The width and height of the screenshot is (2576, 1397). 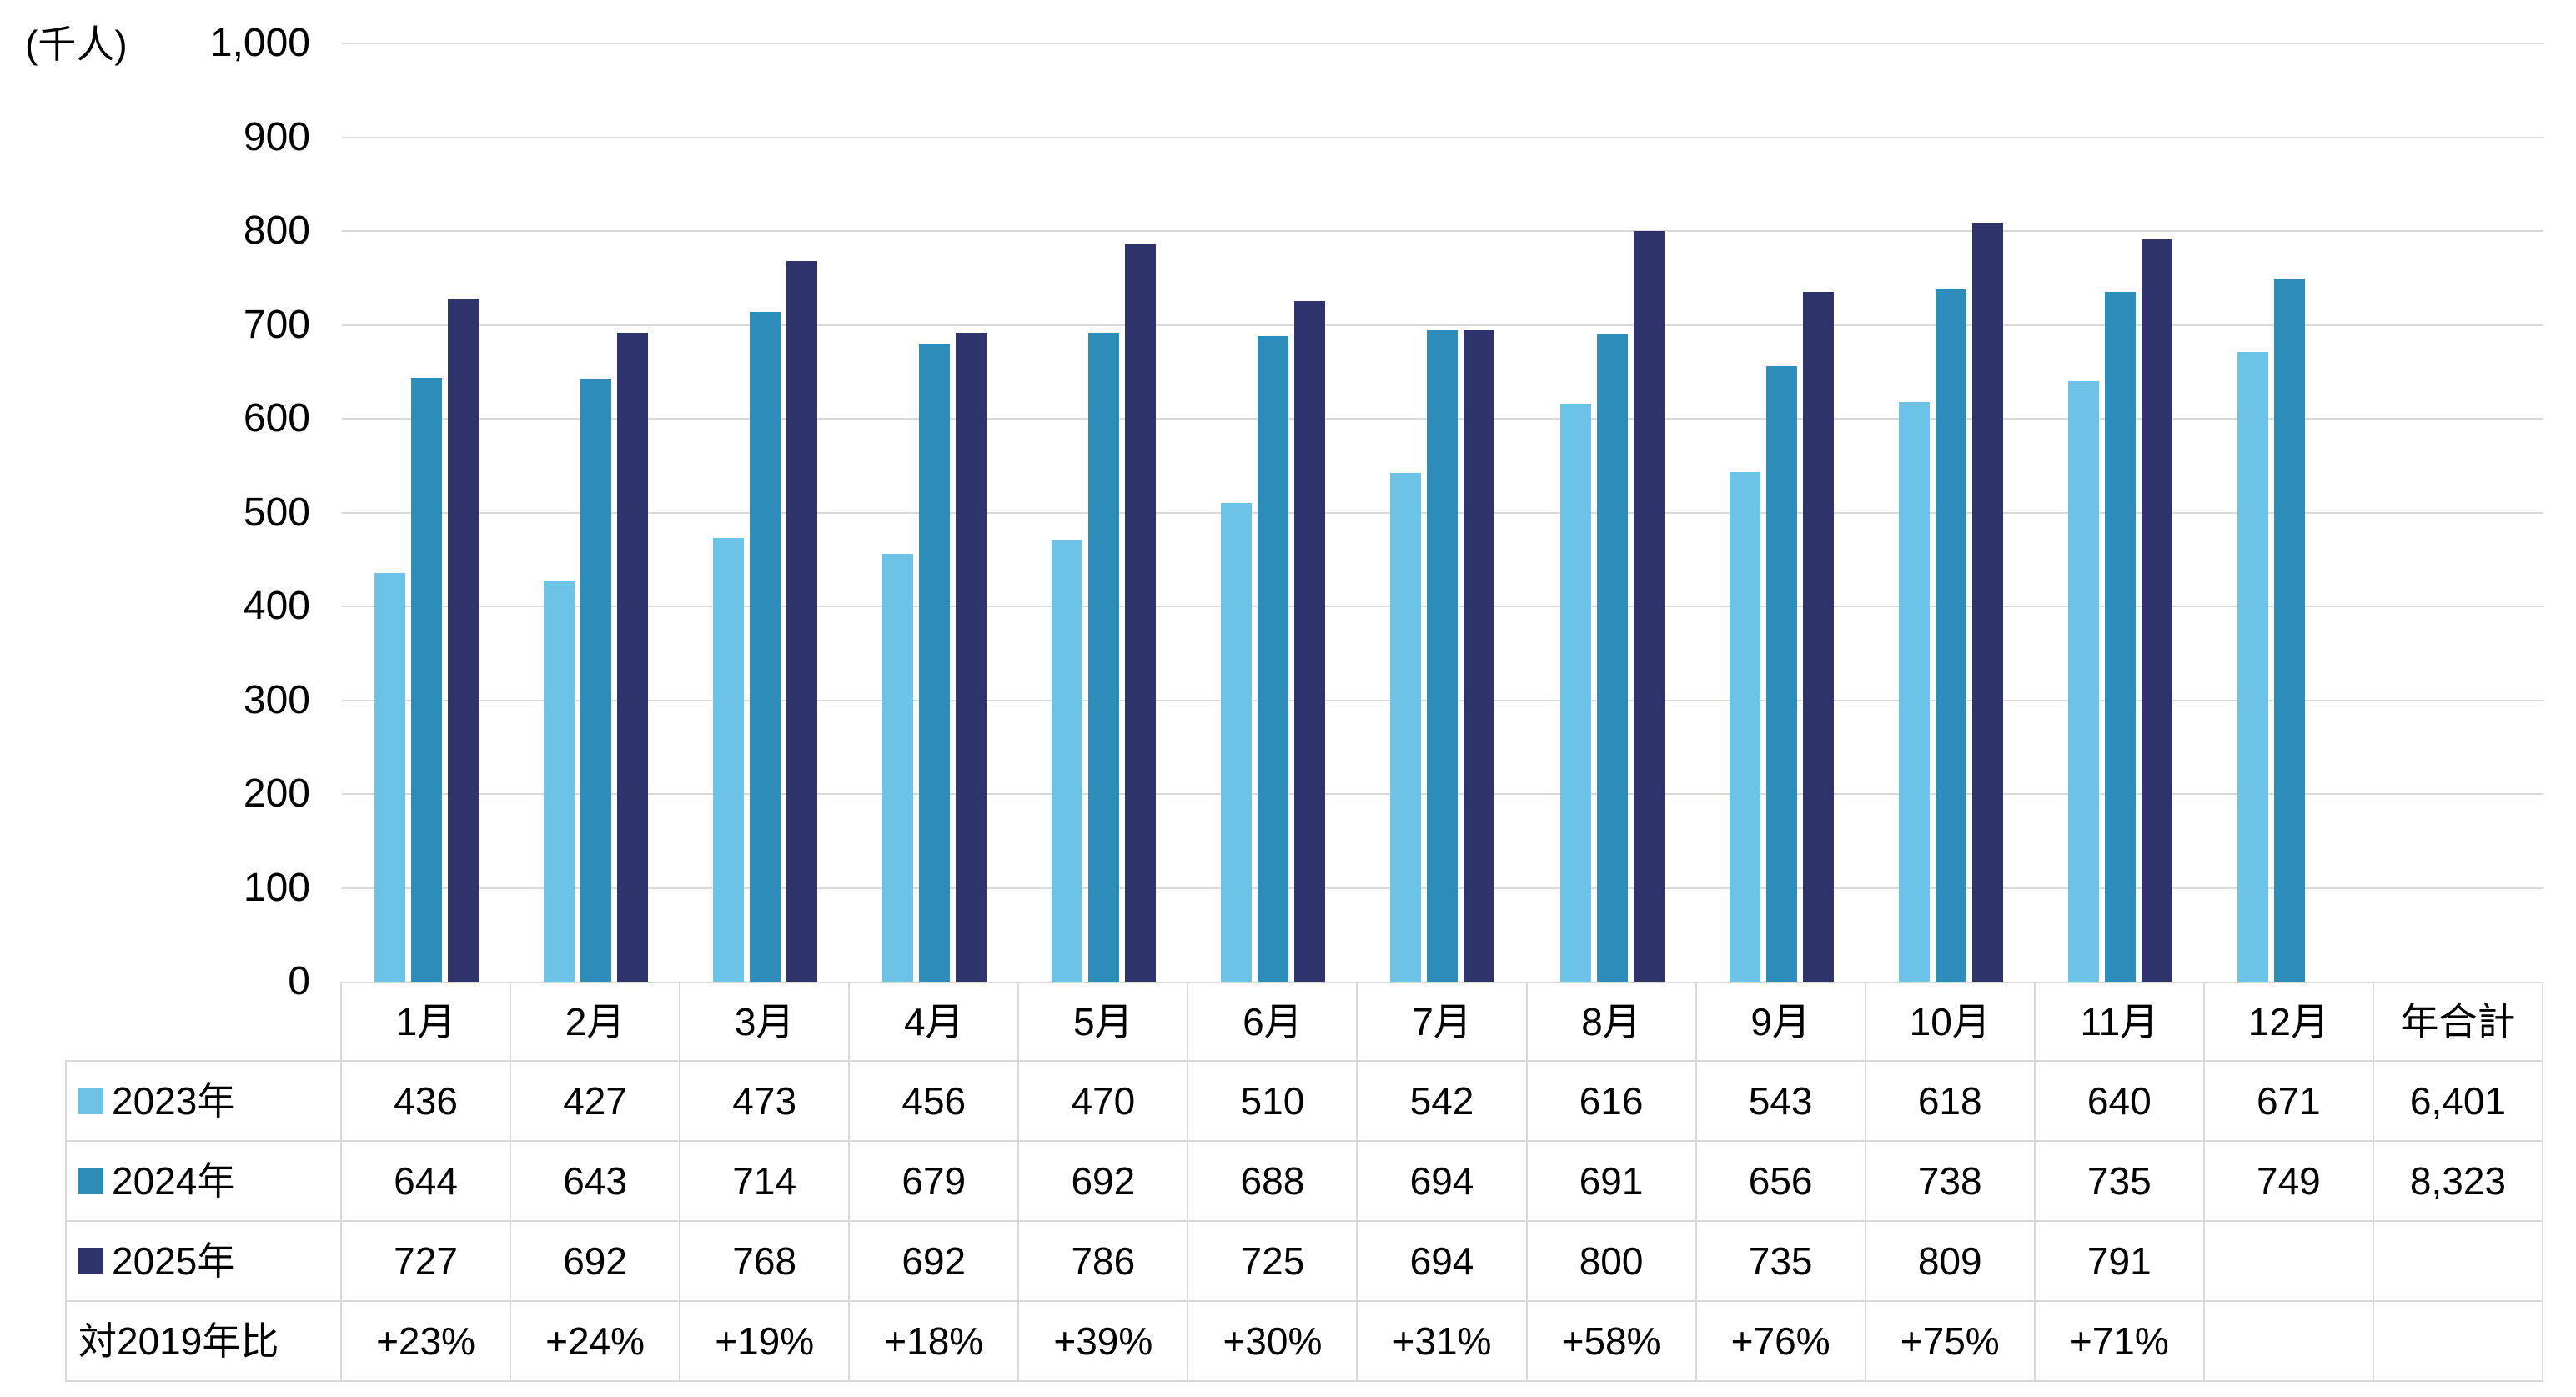 What do you see at coordinates (76, 44) in the screenshot?
I see `y-axis-unit-label: (千人)` at bounding box center [76, 44].